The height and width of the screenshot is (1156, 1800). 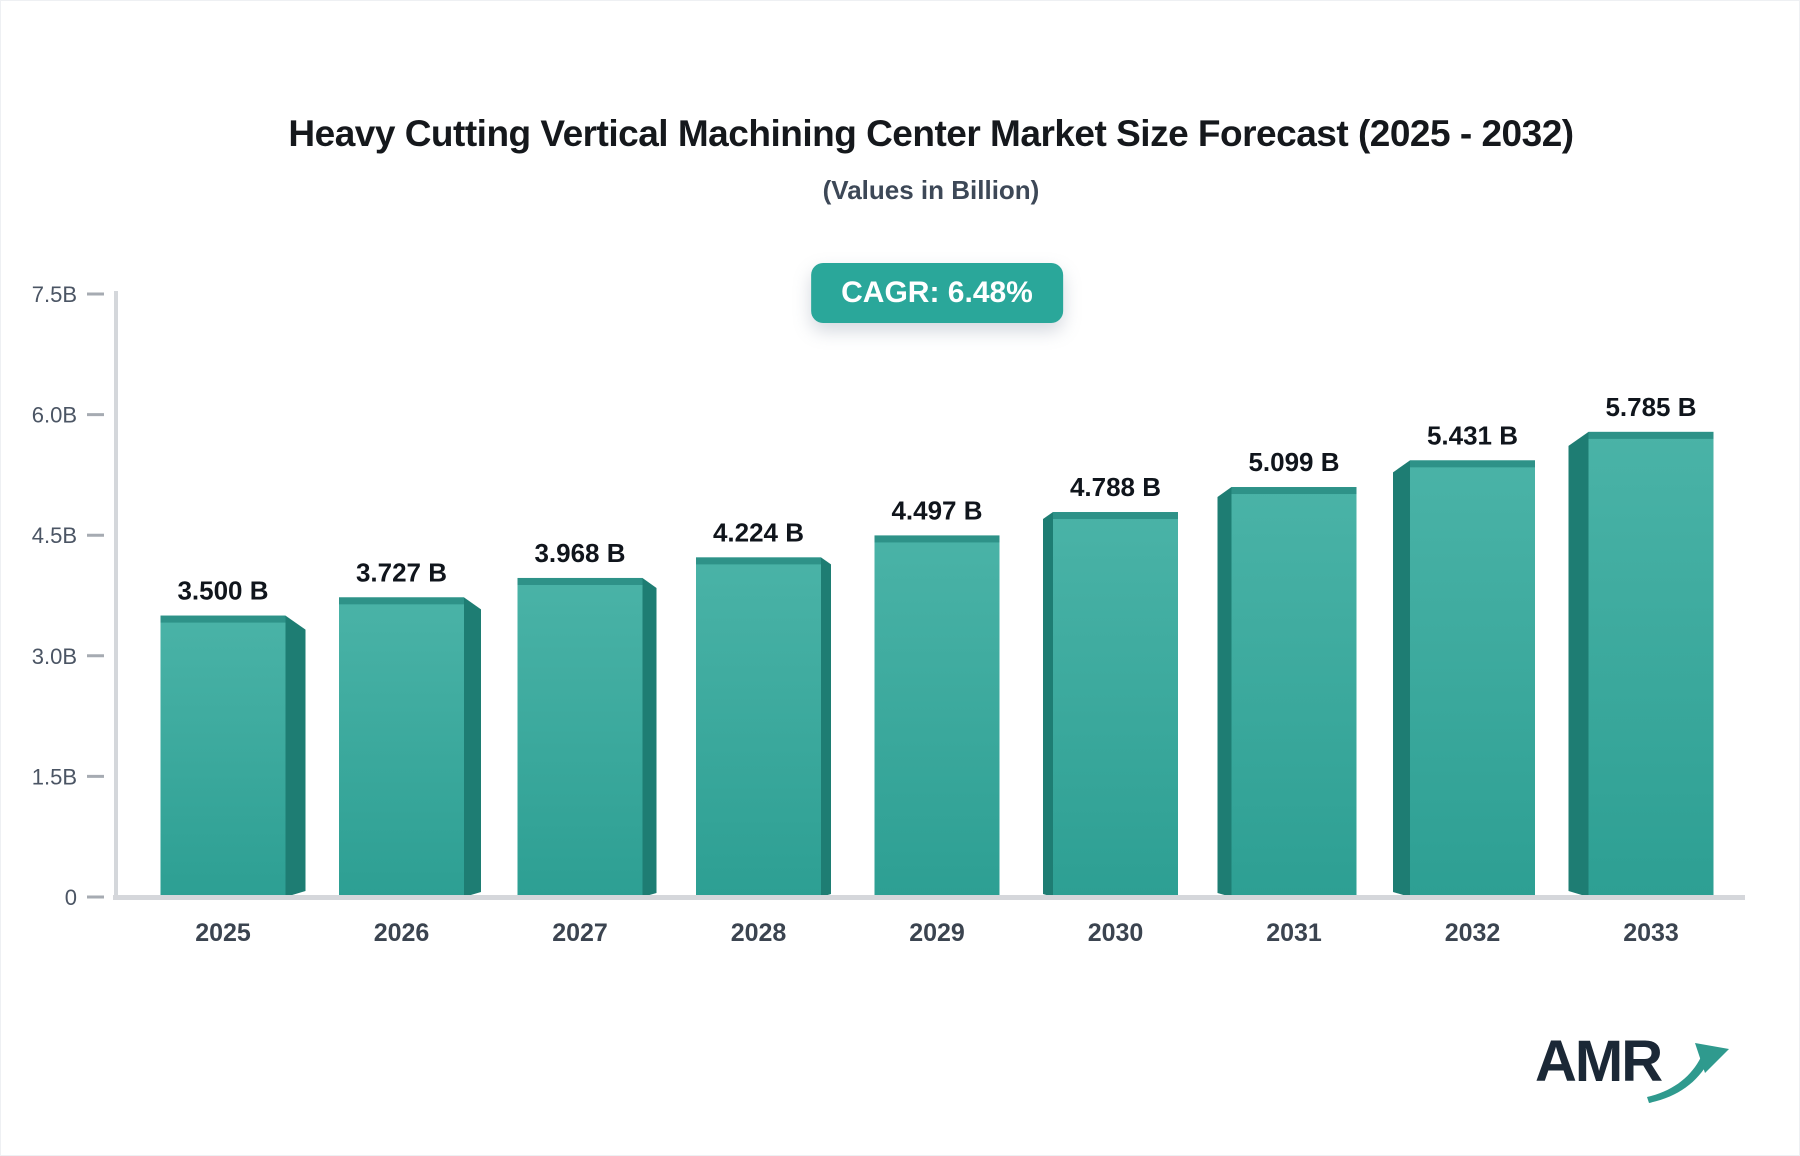 I want to click on y-tick-label: 6.0B, so click(x=54, y=415).